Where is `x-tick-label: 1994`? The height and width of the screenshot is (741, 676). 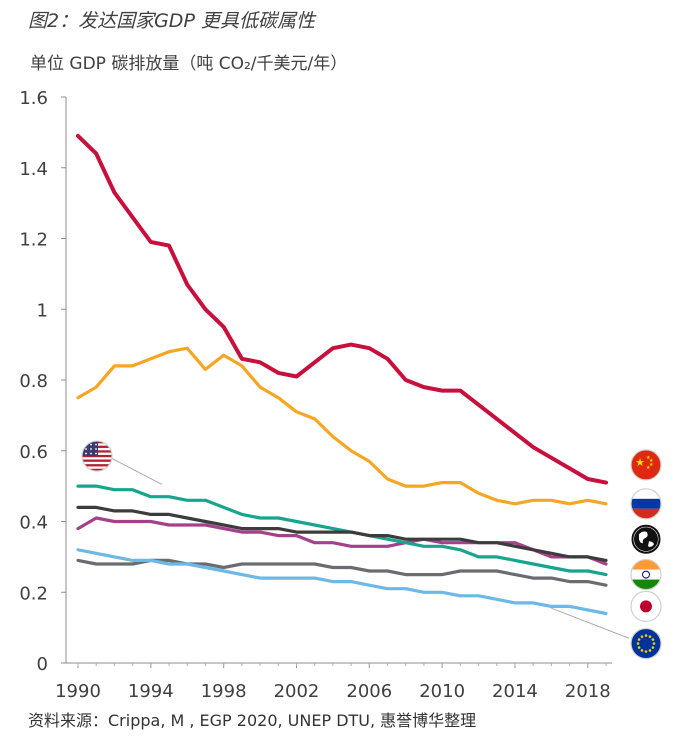
x-tick-label: 1994 is located at coordinates (151, 691).